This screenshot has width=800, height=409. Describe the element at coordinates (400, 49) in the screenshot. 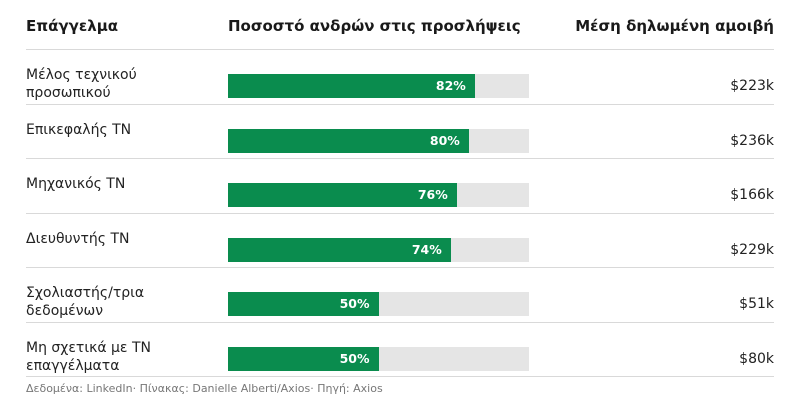

I see `header-divider` at that location.